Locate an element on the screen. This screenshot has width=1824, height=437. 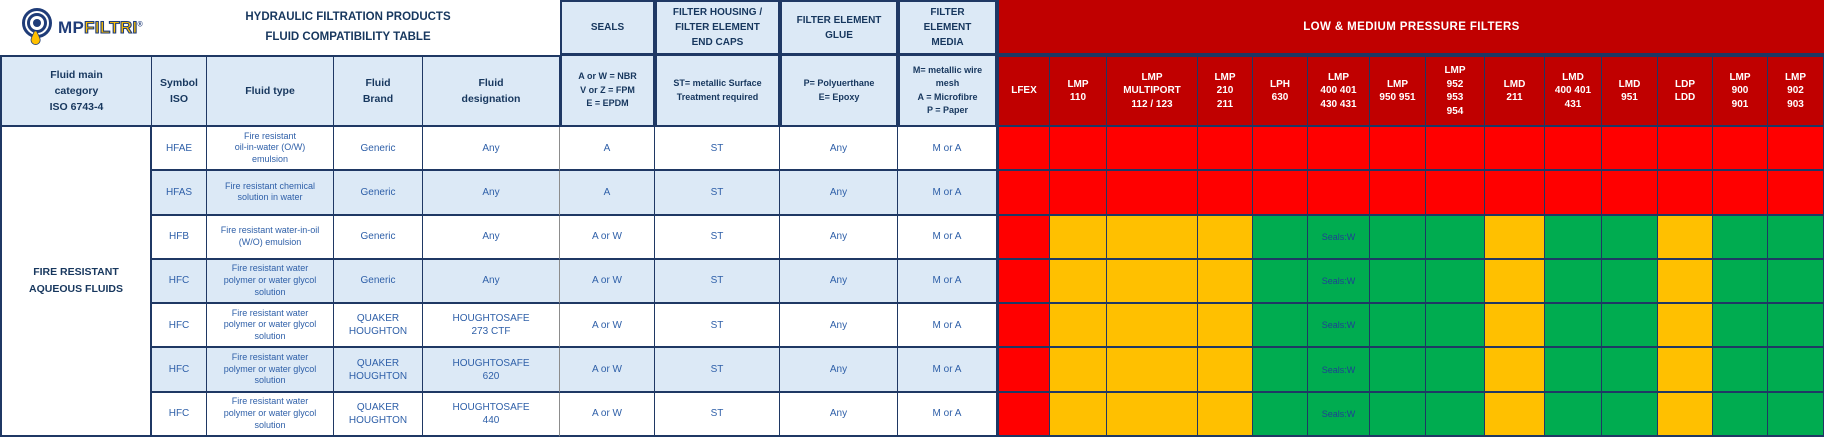
fluid-category-cell: FIRE RESISTANT AQUEOUS FLUIDS is located at coordinates (76, 282).